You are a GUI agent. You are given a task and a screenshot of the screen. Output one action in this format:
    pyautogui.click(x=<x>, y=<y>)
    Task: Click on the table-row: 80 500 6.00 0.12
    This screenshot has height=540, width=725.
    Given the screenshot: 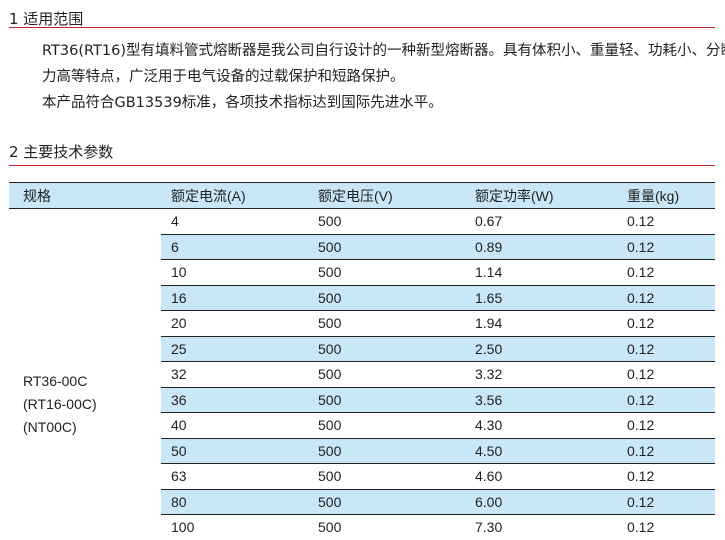 What is the action you would take?
    pyautogui.click(x=362, y=501)
    